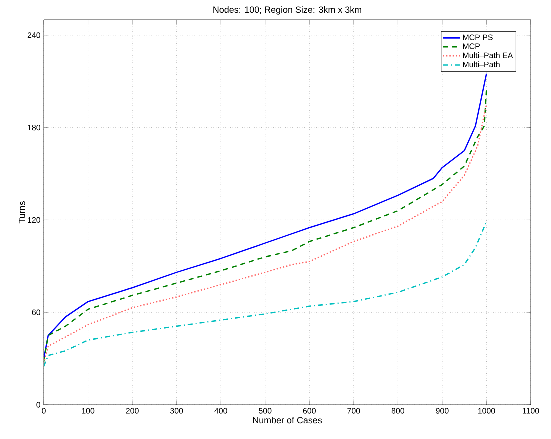  I want to click on y-axis-title: Turns, so click(22, 213).